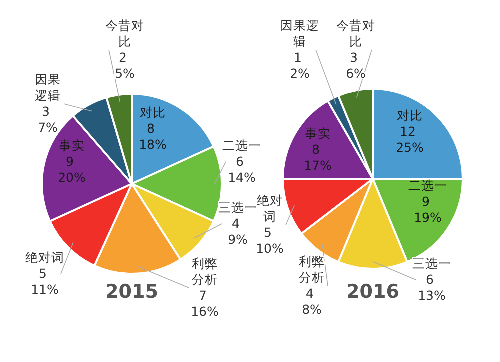 Image resolution: width=500 pixels, height=362 pixels. What do you see at coordinates (410, 139) in the screenshot?
I see `data-label: 12 25%` at bounding box center [410, 139].